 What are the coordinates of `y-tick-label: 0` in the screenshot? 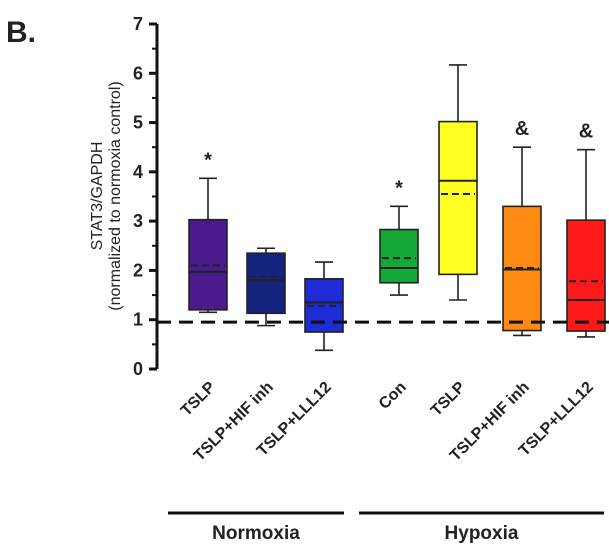 It's located at (138, 369).